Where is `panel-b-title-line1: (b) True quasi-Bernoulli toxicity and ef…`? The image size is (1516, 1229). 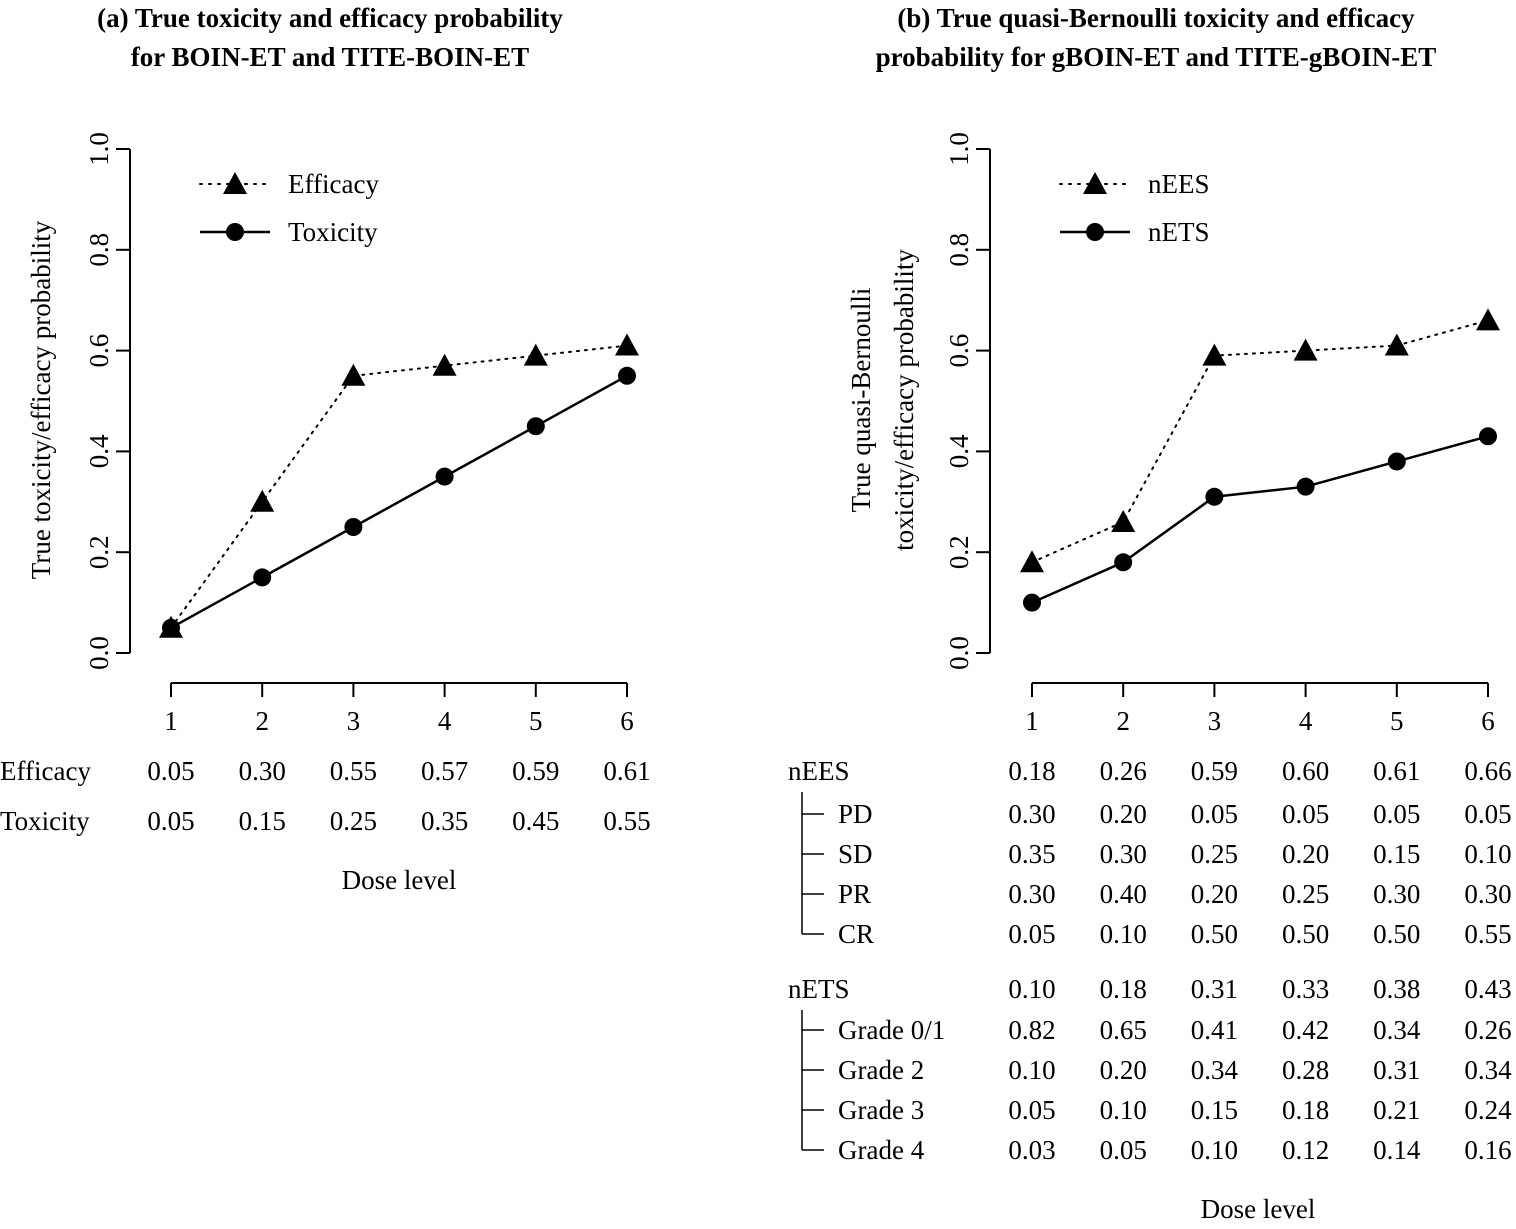
panel-b-title-line1: (b) True quasi-Bernoulli toxicity and ef… is located at coordinates (1156, 18).